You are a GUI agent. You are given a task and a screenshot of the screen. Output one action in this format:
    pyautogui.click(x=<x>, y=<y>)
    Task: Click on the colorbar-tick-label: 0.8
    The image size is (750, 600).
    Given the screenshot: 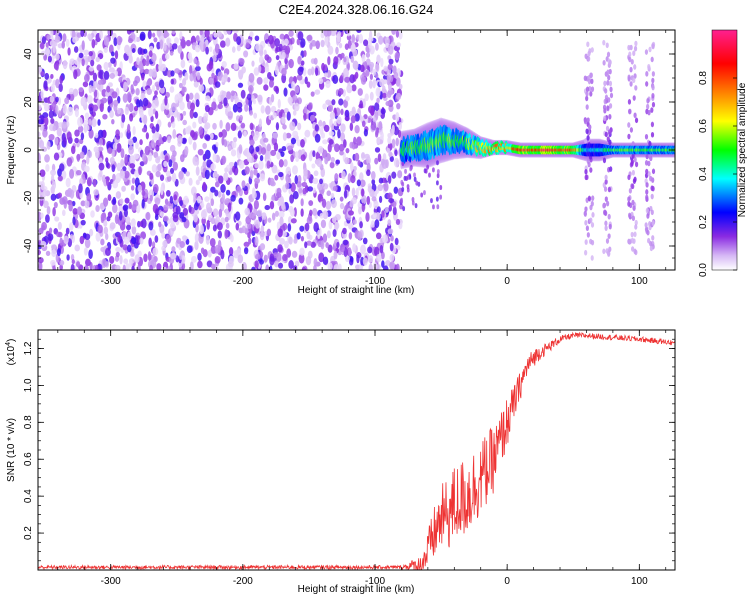 What is the action you would take?
    pyautogui.click(x=703, y=78)
    